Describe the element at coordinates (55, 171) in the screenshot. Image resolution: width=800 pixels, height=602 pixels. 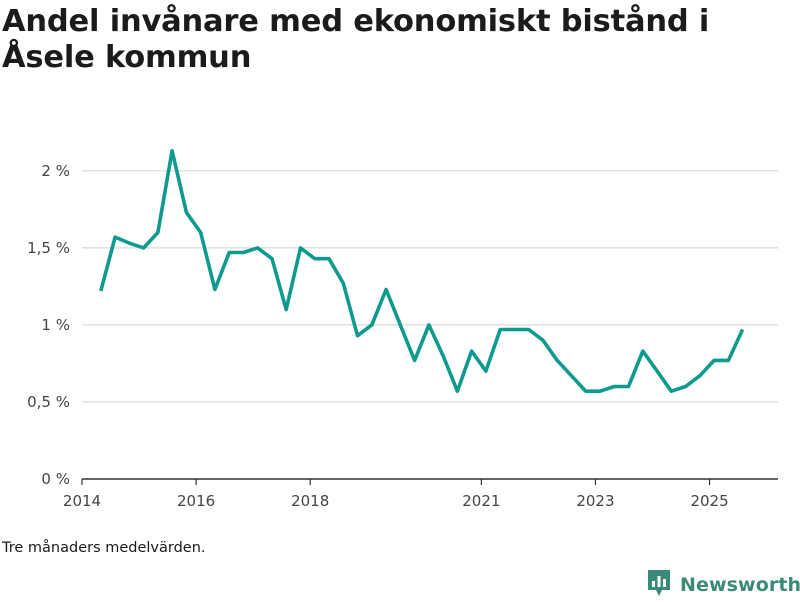
I see `y-tick-label: 2 %` at that location.